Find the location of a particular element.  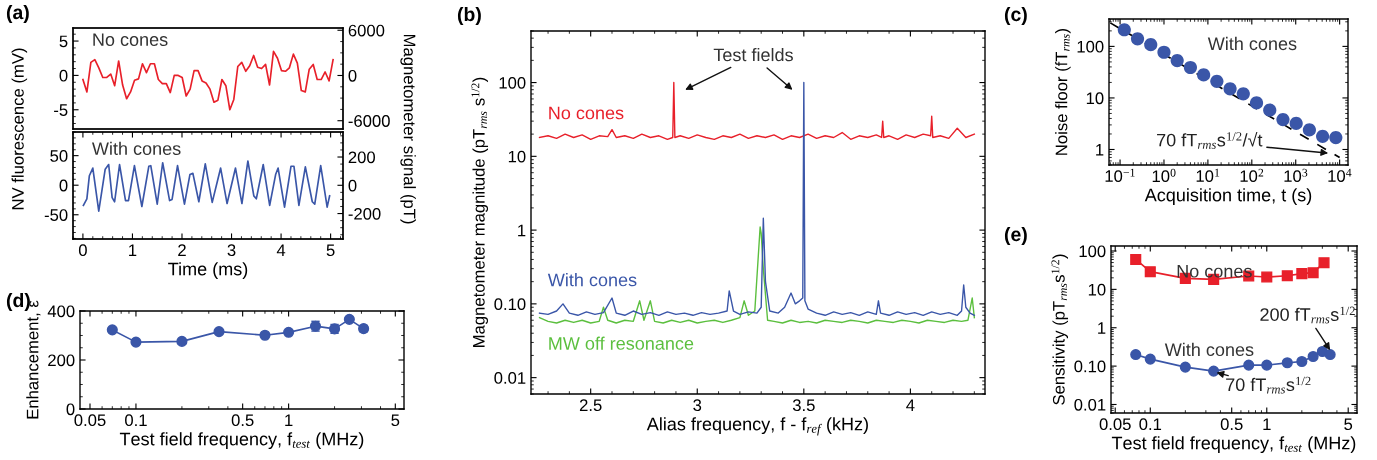

y-tick-label: 200 is located at coordinates (61, 360).